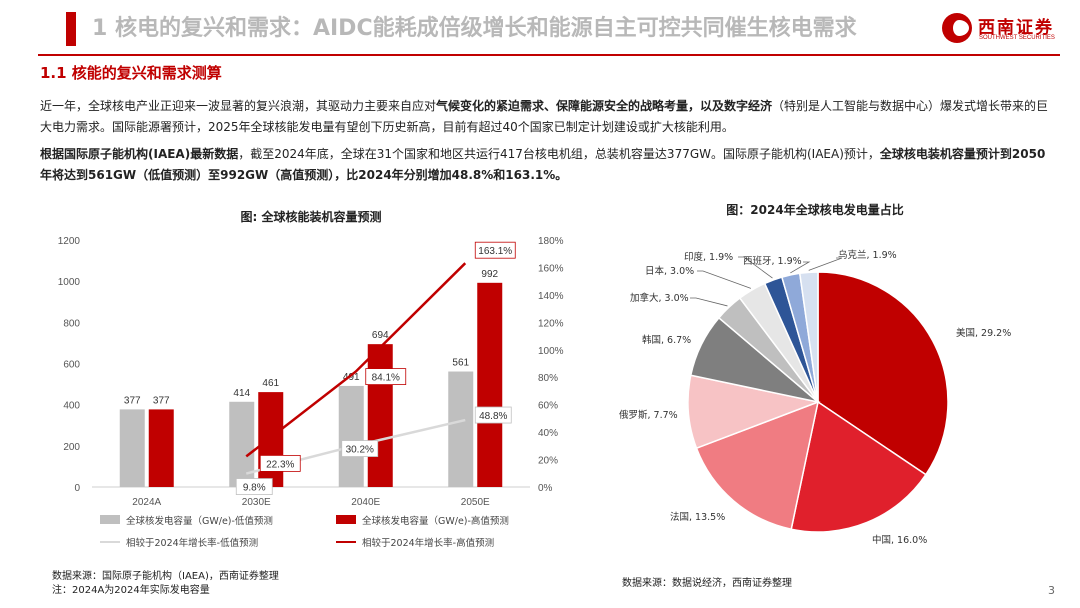 This screenshot has height=608, width=1080. Describe the element at coordinates (270, 383) in the screenshot. I see `bar-high-value-label: 461` at that location.